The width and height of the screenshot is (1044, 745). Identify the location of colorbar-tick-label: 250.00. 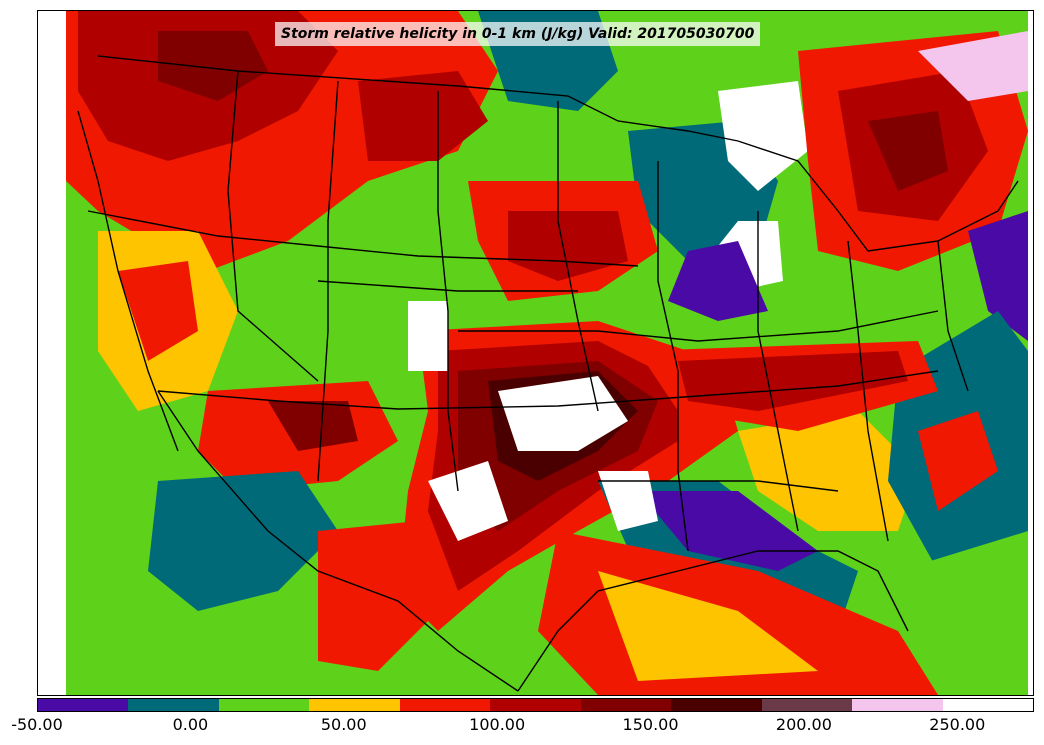
(957, 724).